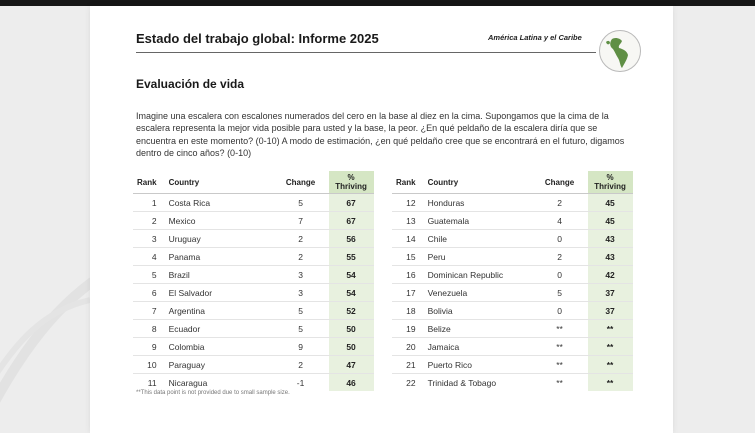 Image resolution: width=755 pixels, height=433 pixels. I want to click on country-cell: Colombia, so click(216, 346).